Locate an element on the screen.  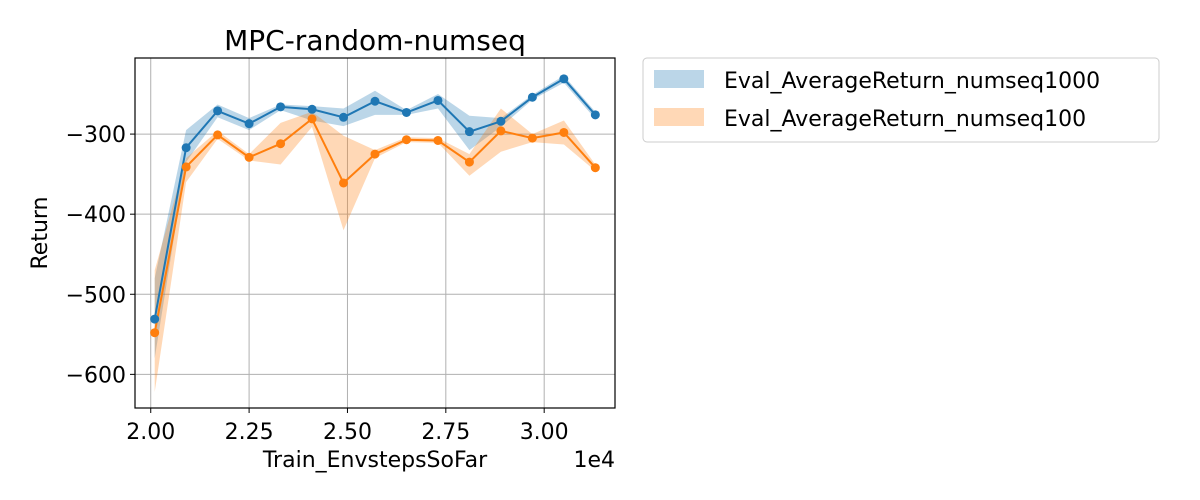
x-tick-label: 2.50 is located at coordinates (347, 432).